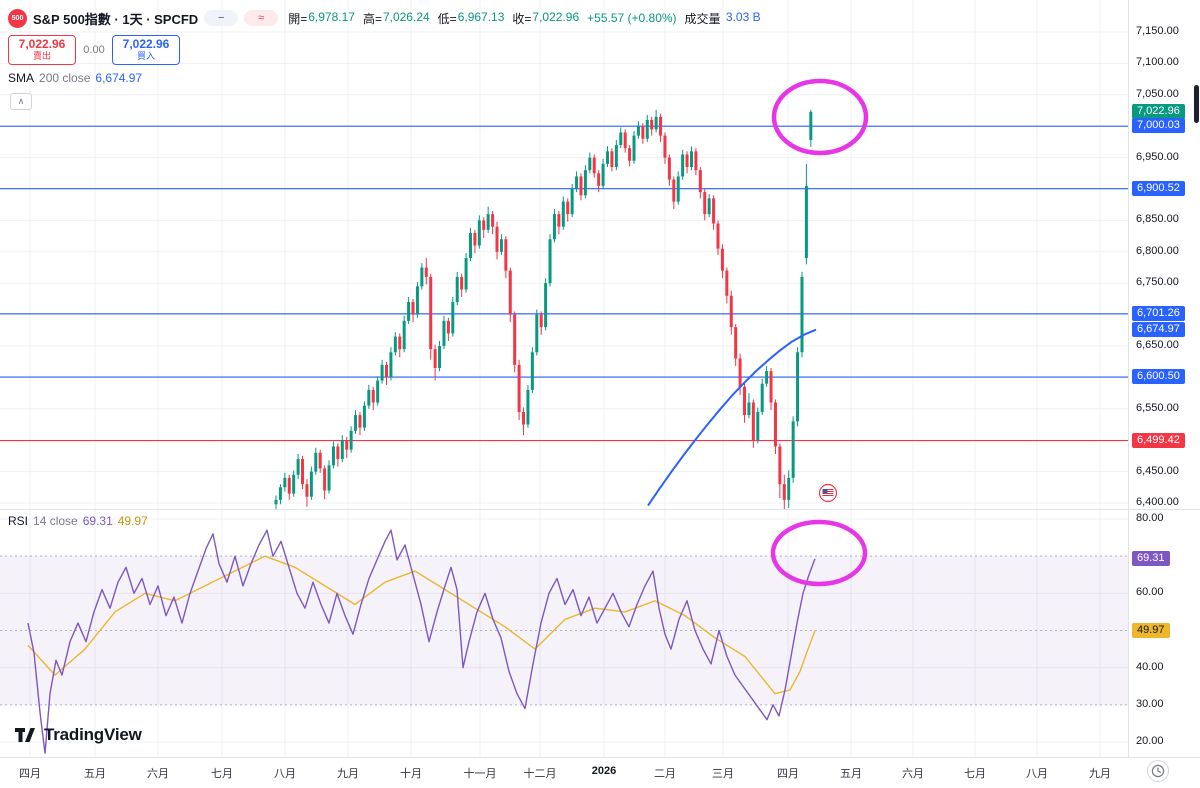 This screenshot has height=788, width=1200. Describe the element at coordinates (1151, 630) in the screenshot. I see `axis-price-badge: 49.97` at that location.